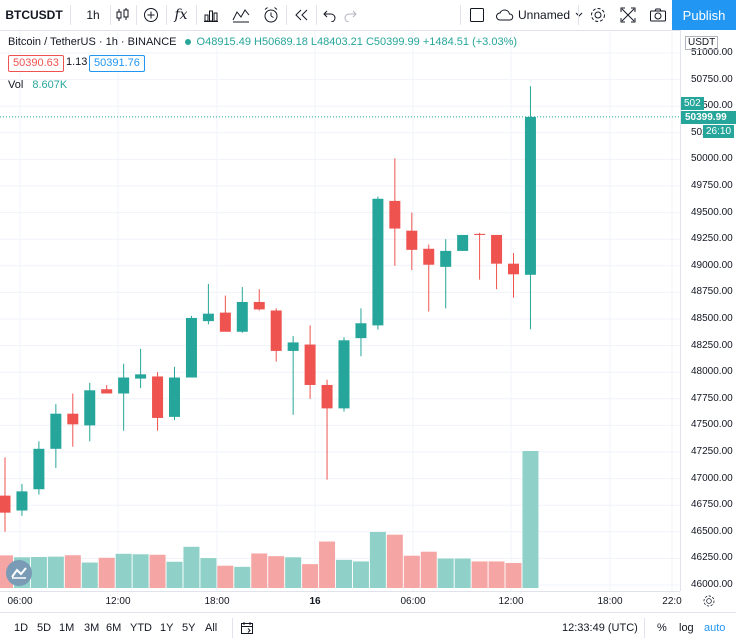 The width and height of the screenshot is (736, 642). I want to click on price-tick-label: 49750.00, so click(712, 185).